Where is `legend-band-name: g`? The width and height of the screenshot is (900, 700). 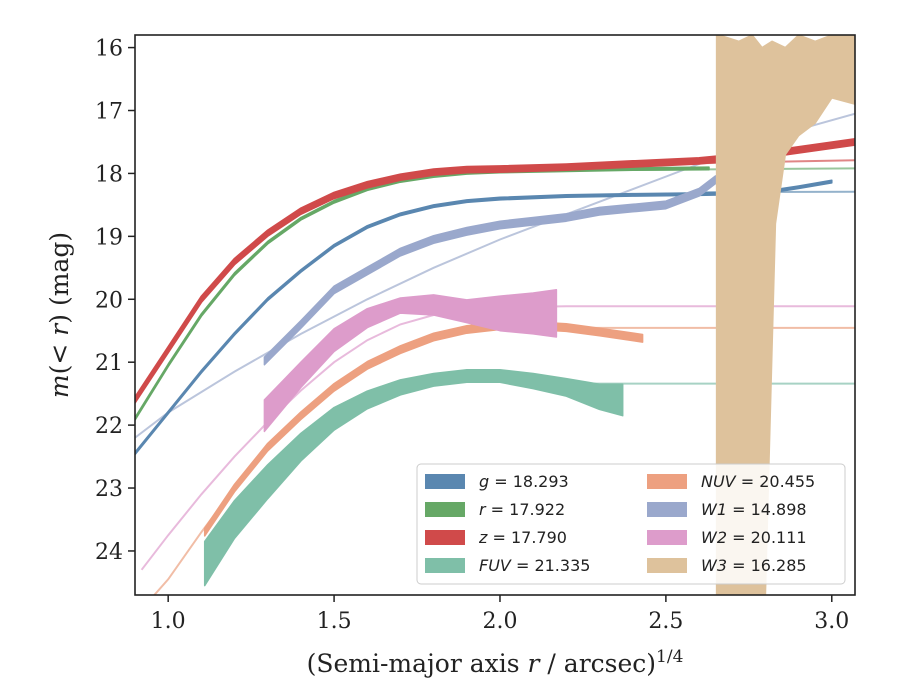
legend-band-name: g is located at coordinates (484, 481).